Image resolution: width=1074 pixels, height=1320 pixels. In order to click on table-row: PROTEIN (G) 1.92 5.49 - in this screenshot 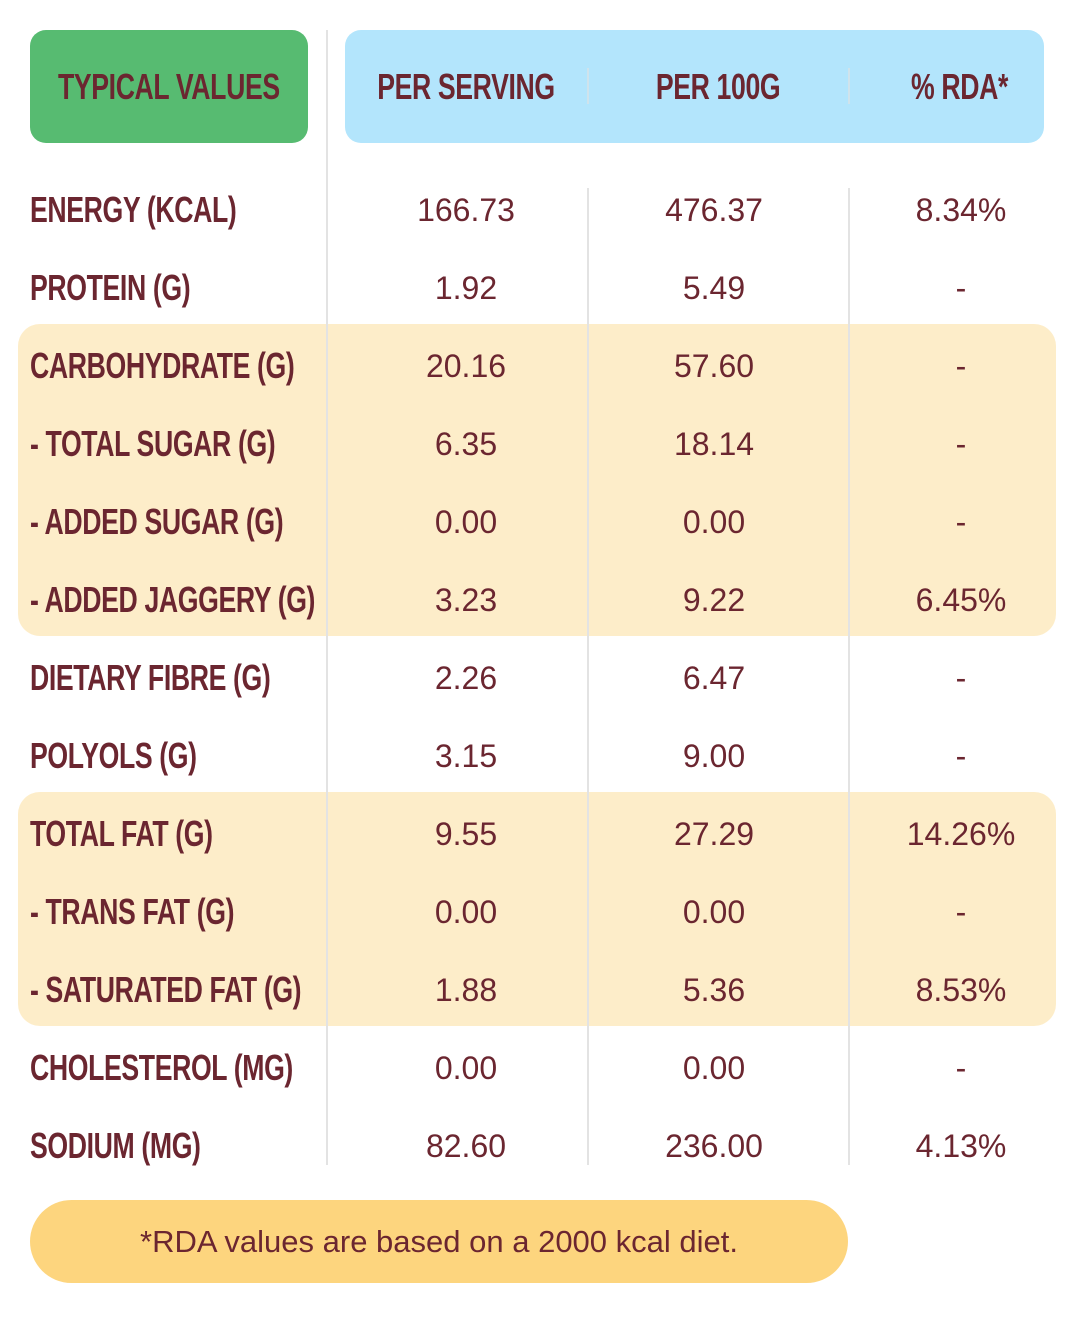, I will do `click(537, 288)`.